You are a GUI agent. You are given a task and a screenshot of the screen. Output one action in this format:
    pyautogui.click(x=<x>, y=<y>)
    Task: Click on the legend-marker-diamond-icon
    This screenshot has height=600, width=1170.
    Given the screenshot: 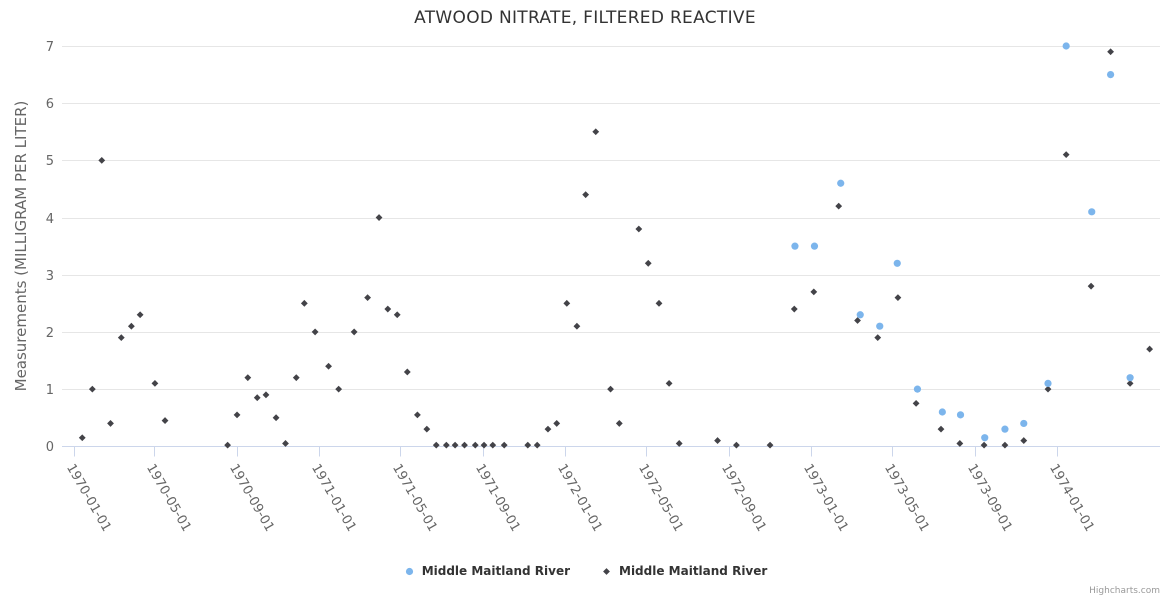 What is the action you would take?
    pyautogui.click(x=606, y=571)
    